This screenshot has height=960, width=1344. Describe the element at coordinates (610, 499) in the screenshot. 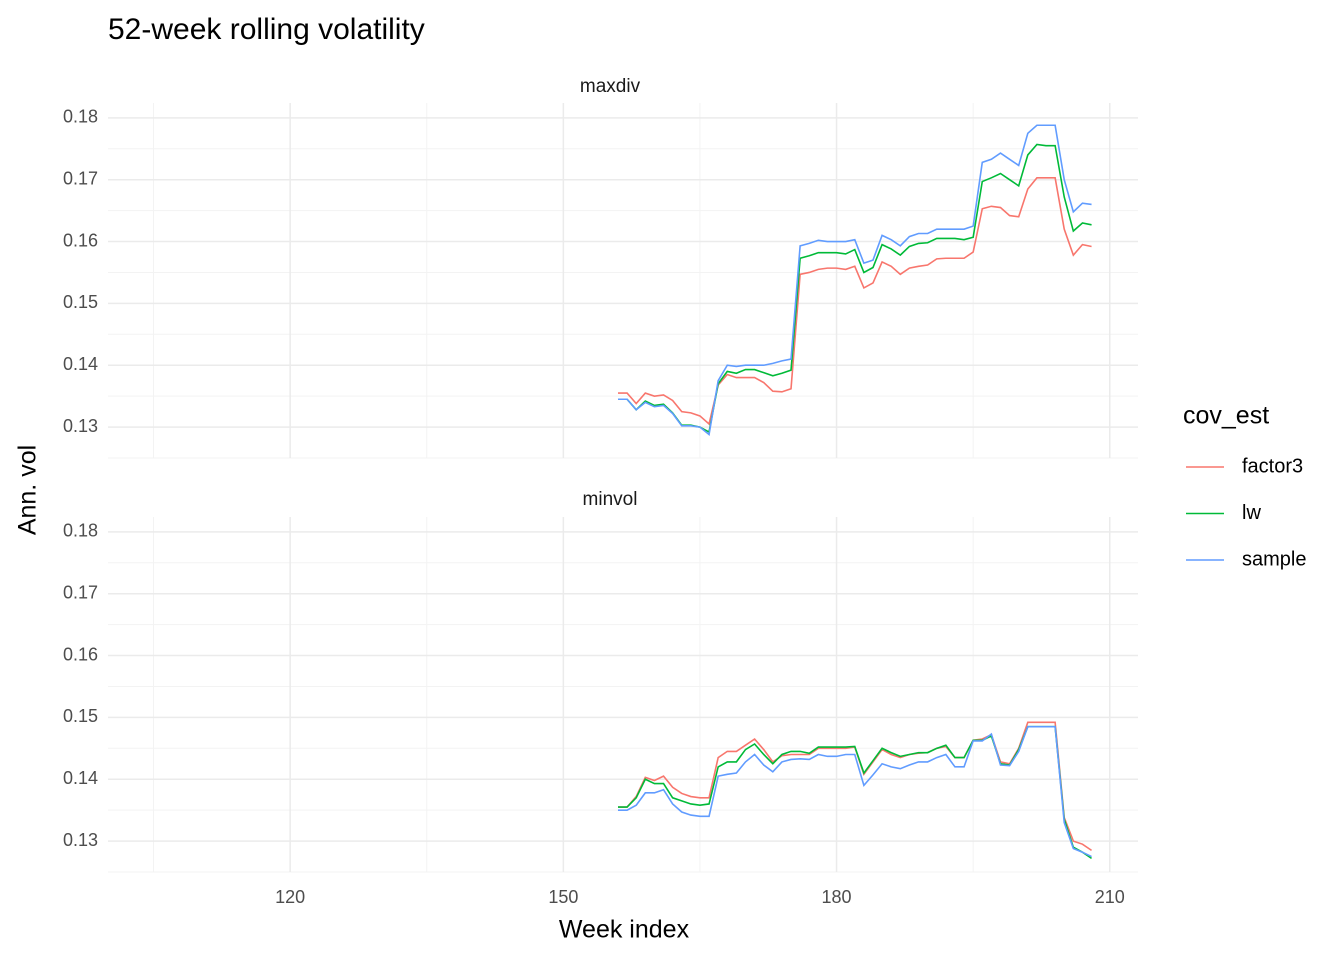

I see `facet-label: minvol` at that location.